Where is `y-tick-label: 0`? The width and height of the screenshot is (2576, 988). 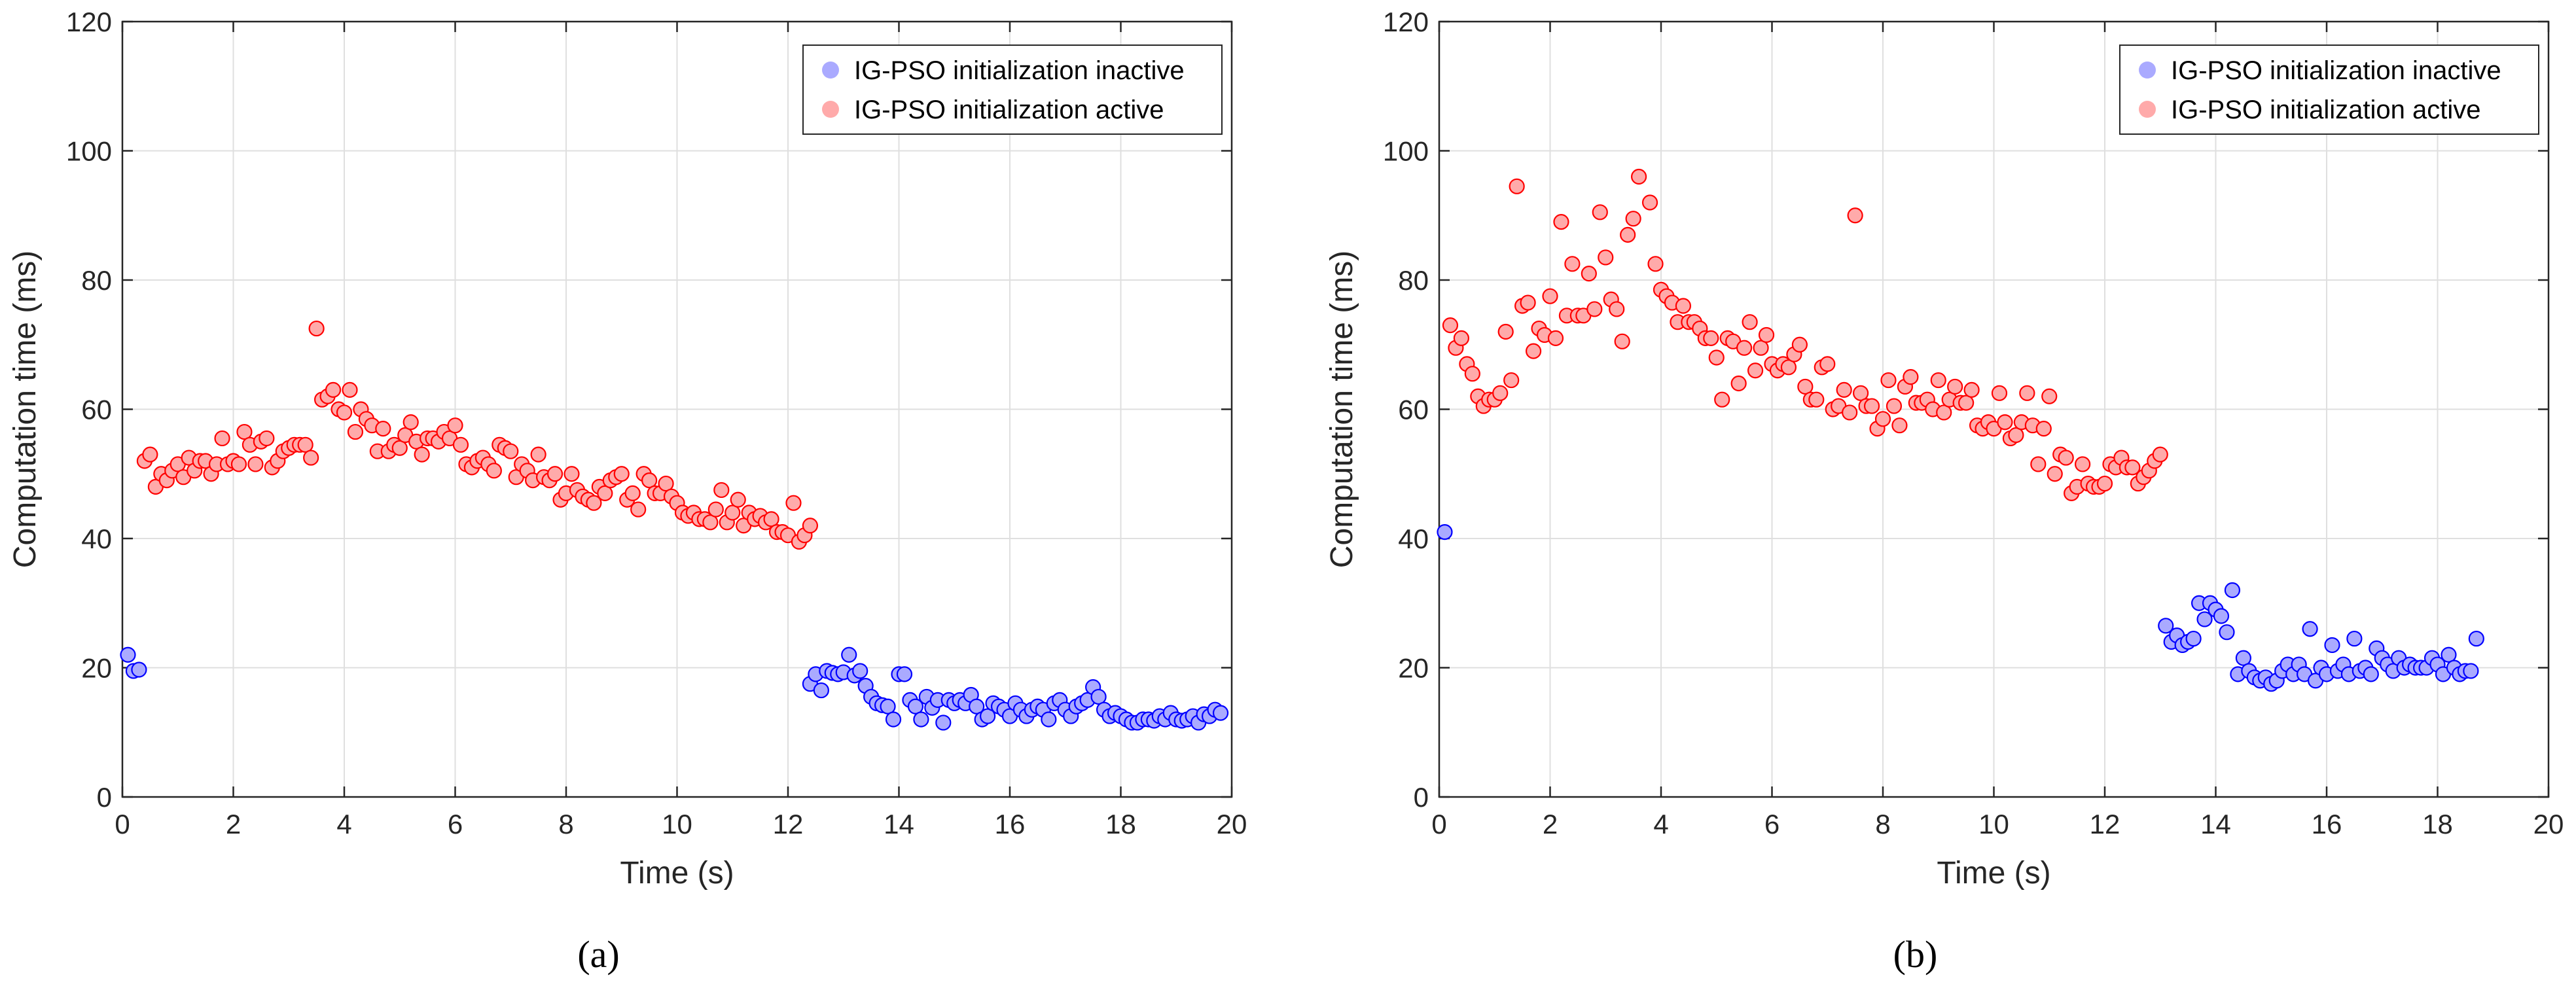 y-tick-label: 0 is located at coordinates (1421, 797).